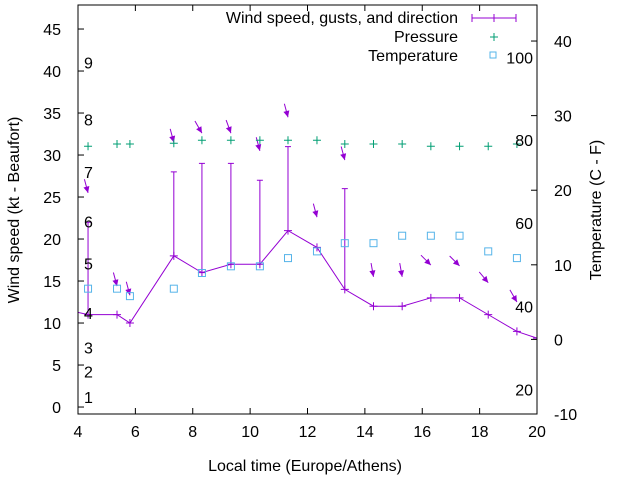 This screenshot has height=485, width=640. Describe the element at coordinates (88, 264) in the screenshot. I see `beaufort-label: 5` at that location.